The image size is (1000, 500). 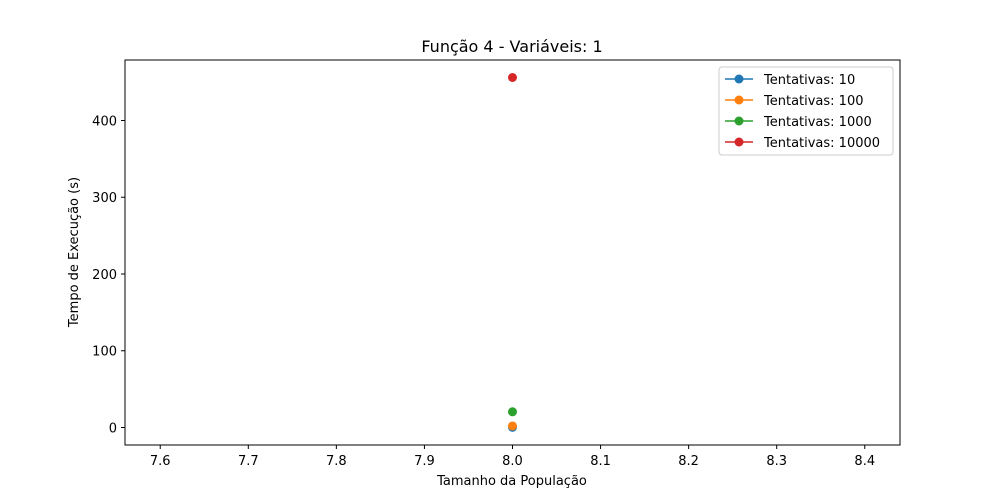 What do you see at coordinates (160, 461) in the screenshot?
I see `x-tick-label: 7.6` at bounding box center [160, 461].